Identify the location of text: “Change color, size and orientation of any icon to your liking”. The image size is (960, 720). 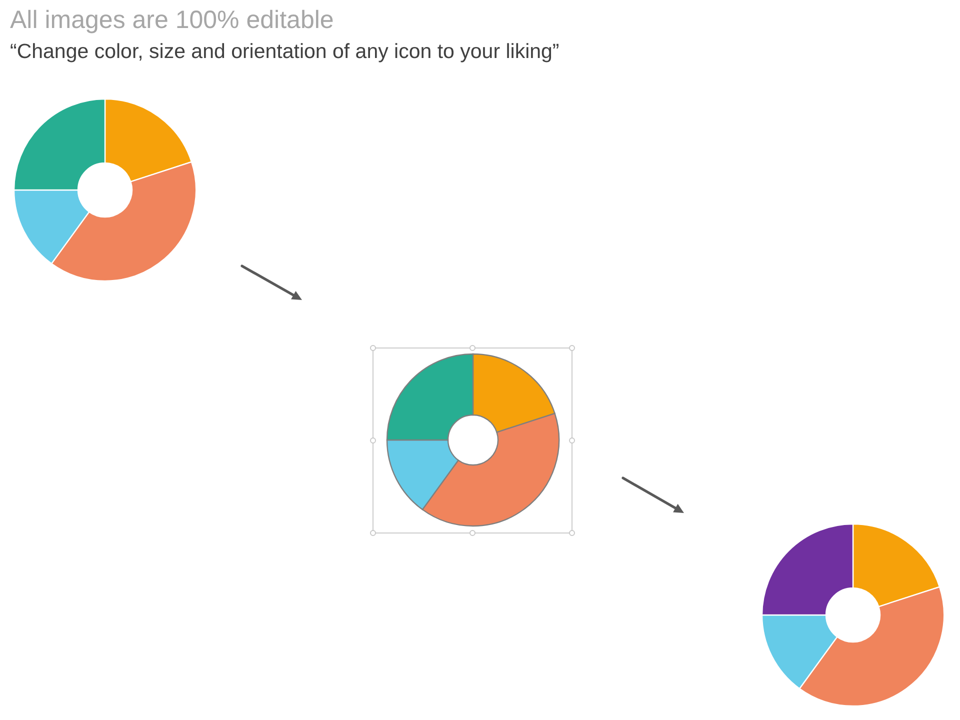
(285, 52).